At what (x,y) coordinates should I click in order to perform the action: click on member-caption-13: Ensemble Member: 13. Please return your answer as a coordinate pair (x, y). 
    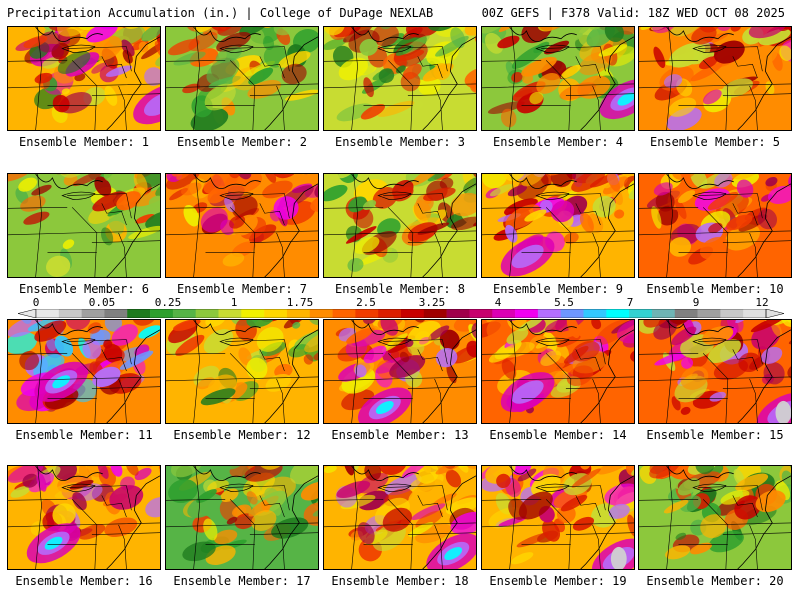
    Looking at the image, I should click on (400, 435).